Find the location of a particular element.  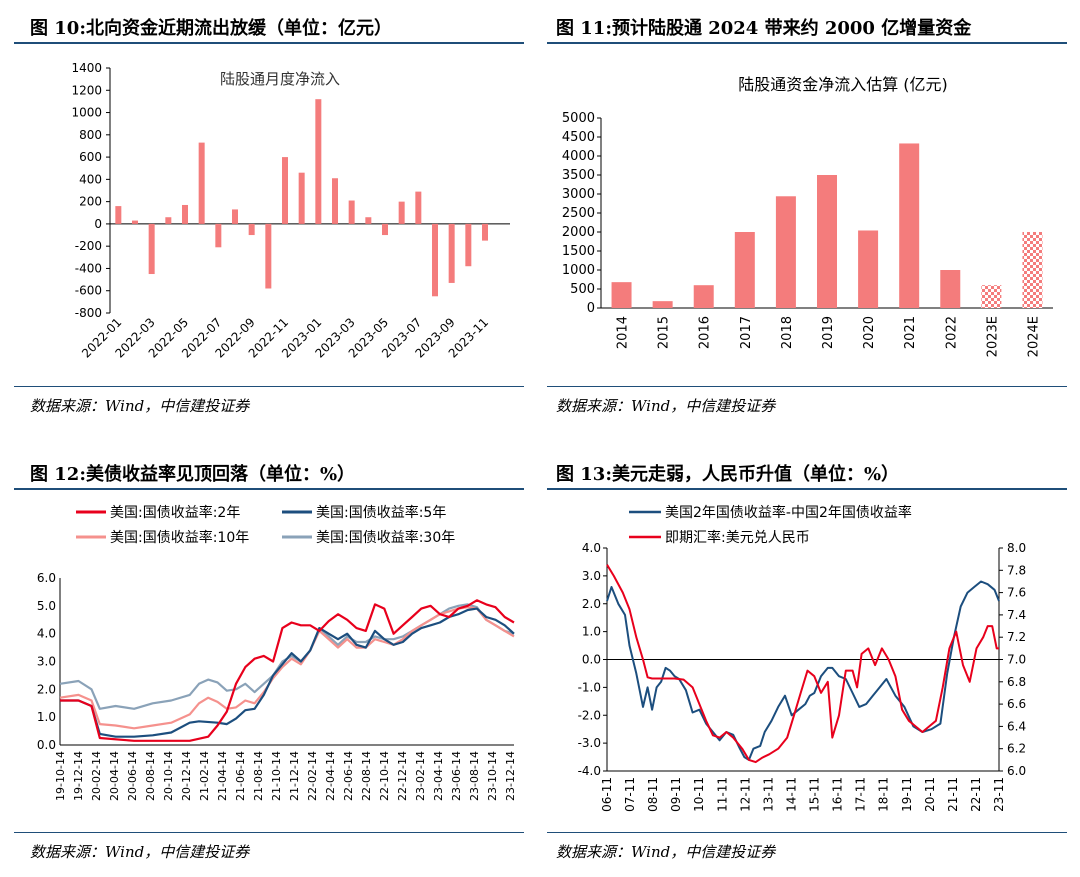

bar-2023E is located at coordinates (991, 296).